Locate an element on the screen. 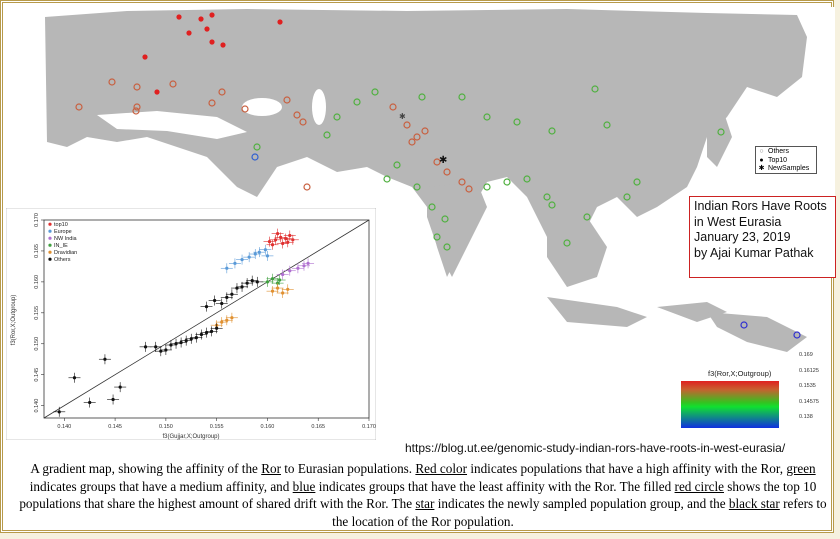  legend-item-others: ○ Others is located at coordinates (786, 152).